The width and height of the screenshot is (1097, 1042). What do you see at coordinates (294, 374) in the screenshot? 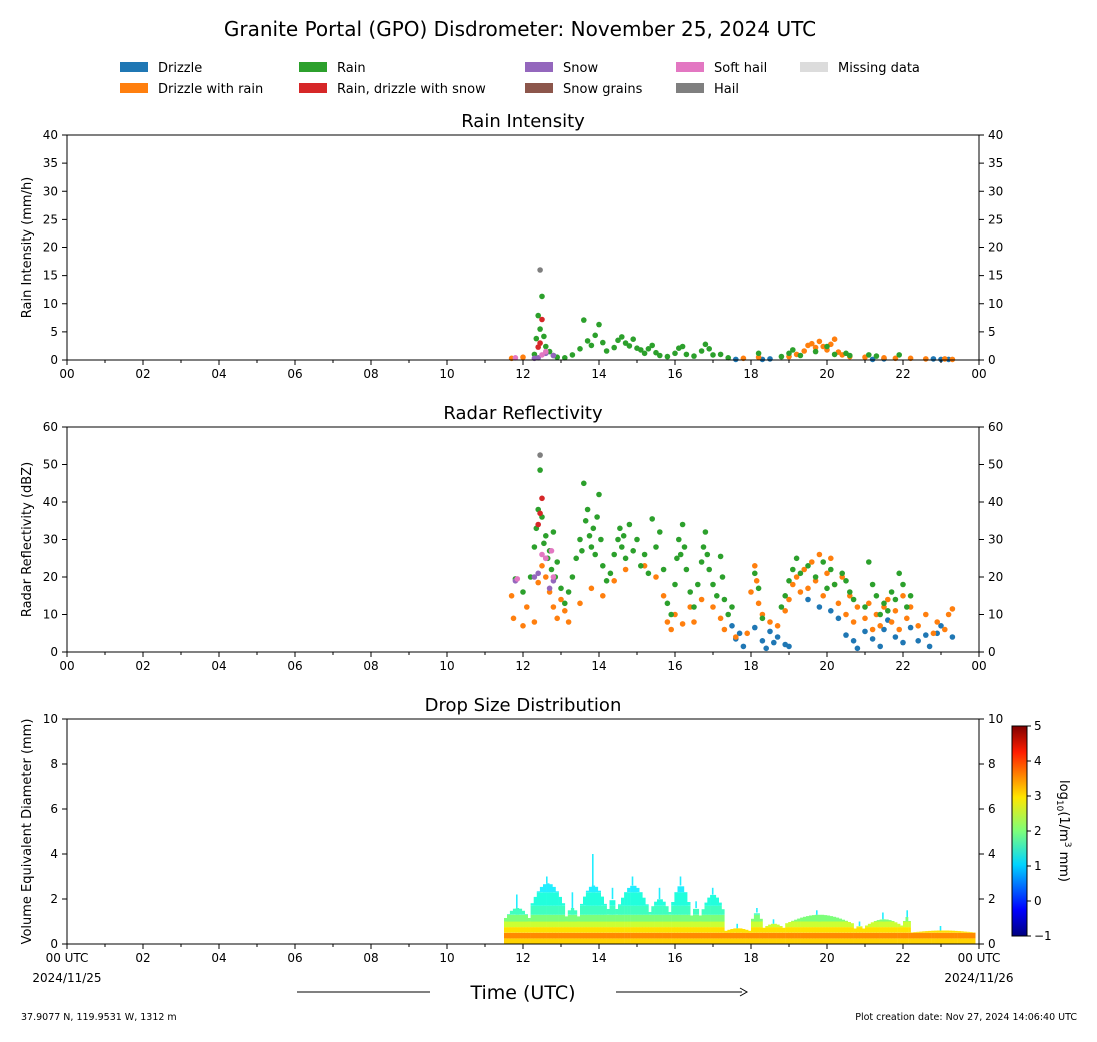
I see `x-tick-label: 06` at bounding box center [294, 374].